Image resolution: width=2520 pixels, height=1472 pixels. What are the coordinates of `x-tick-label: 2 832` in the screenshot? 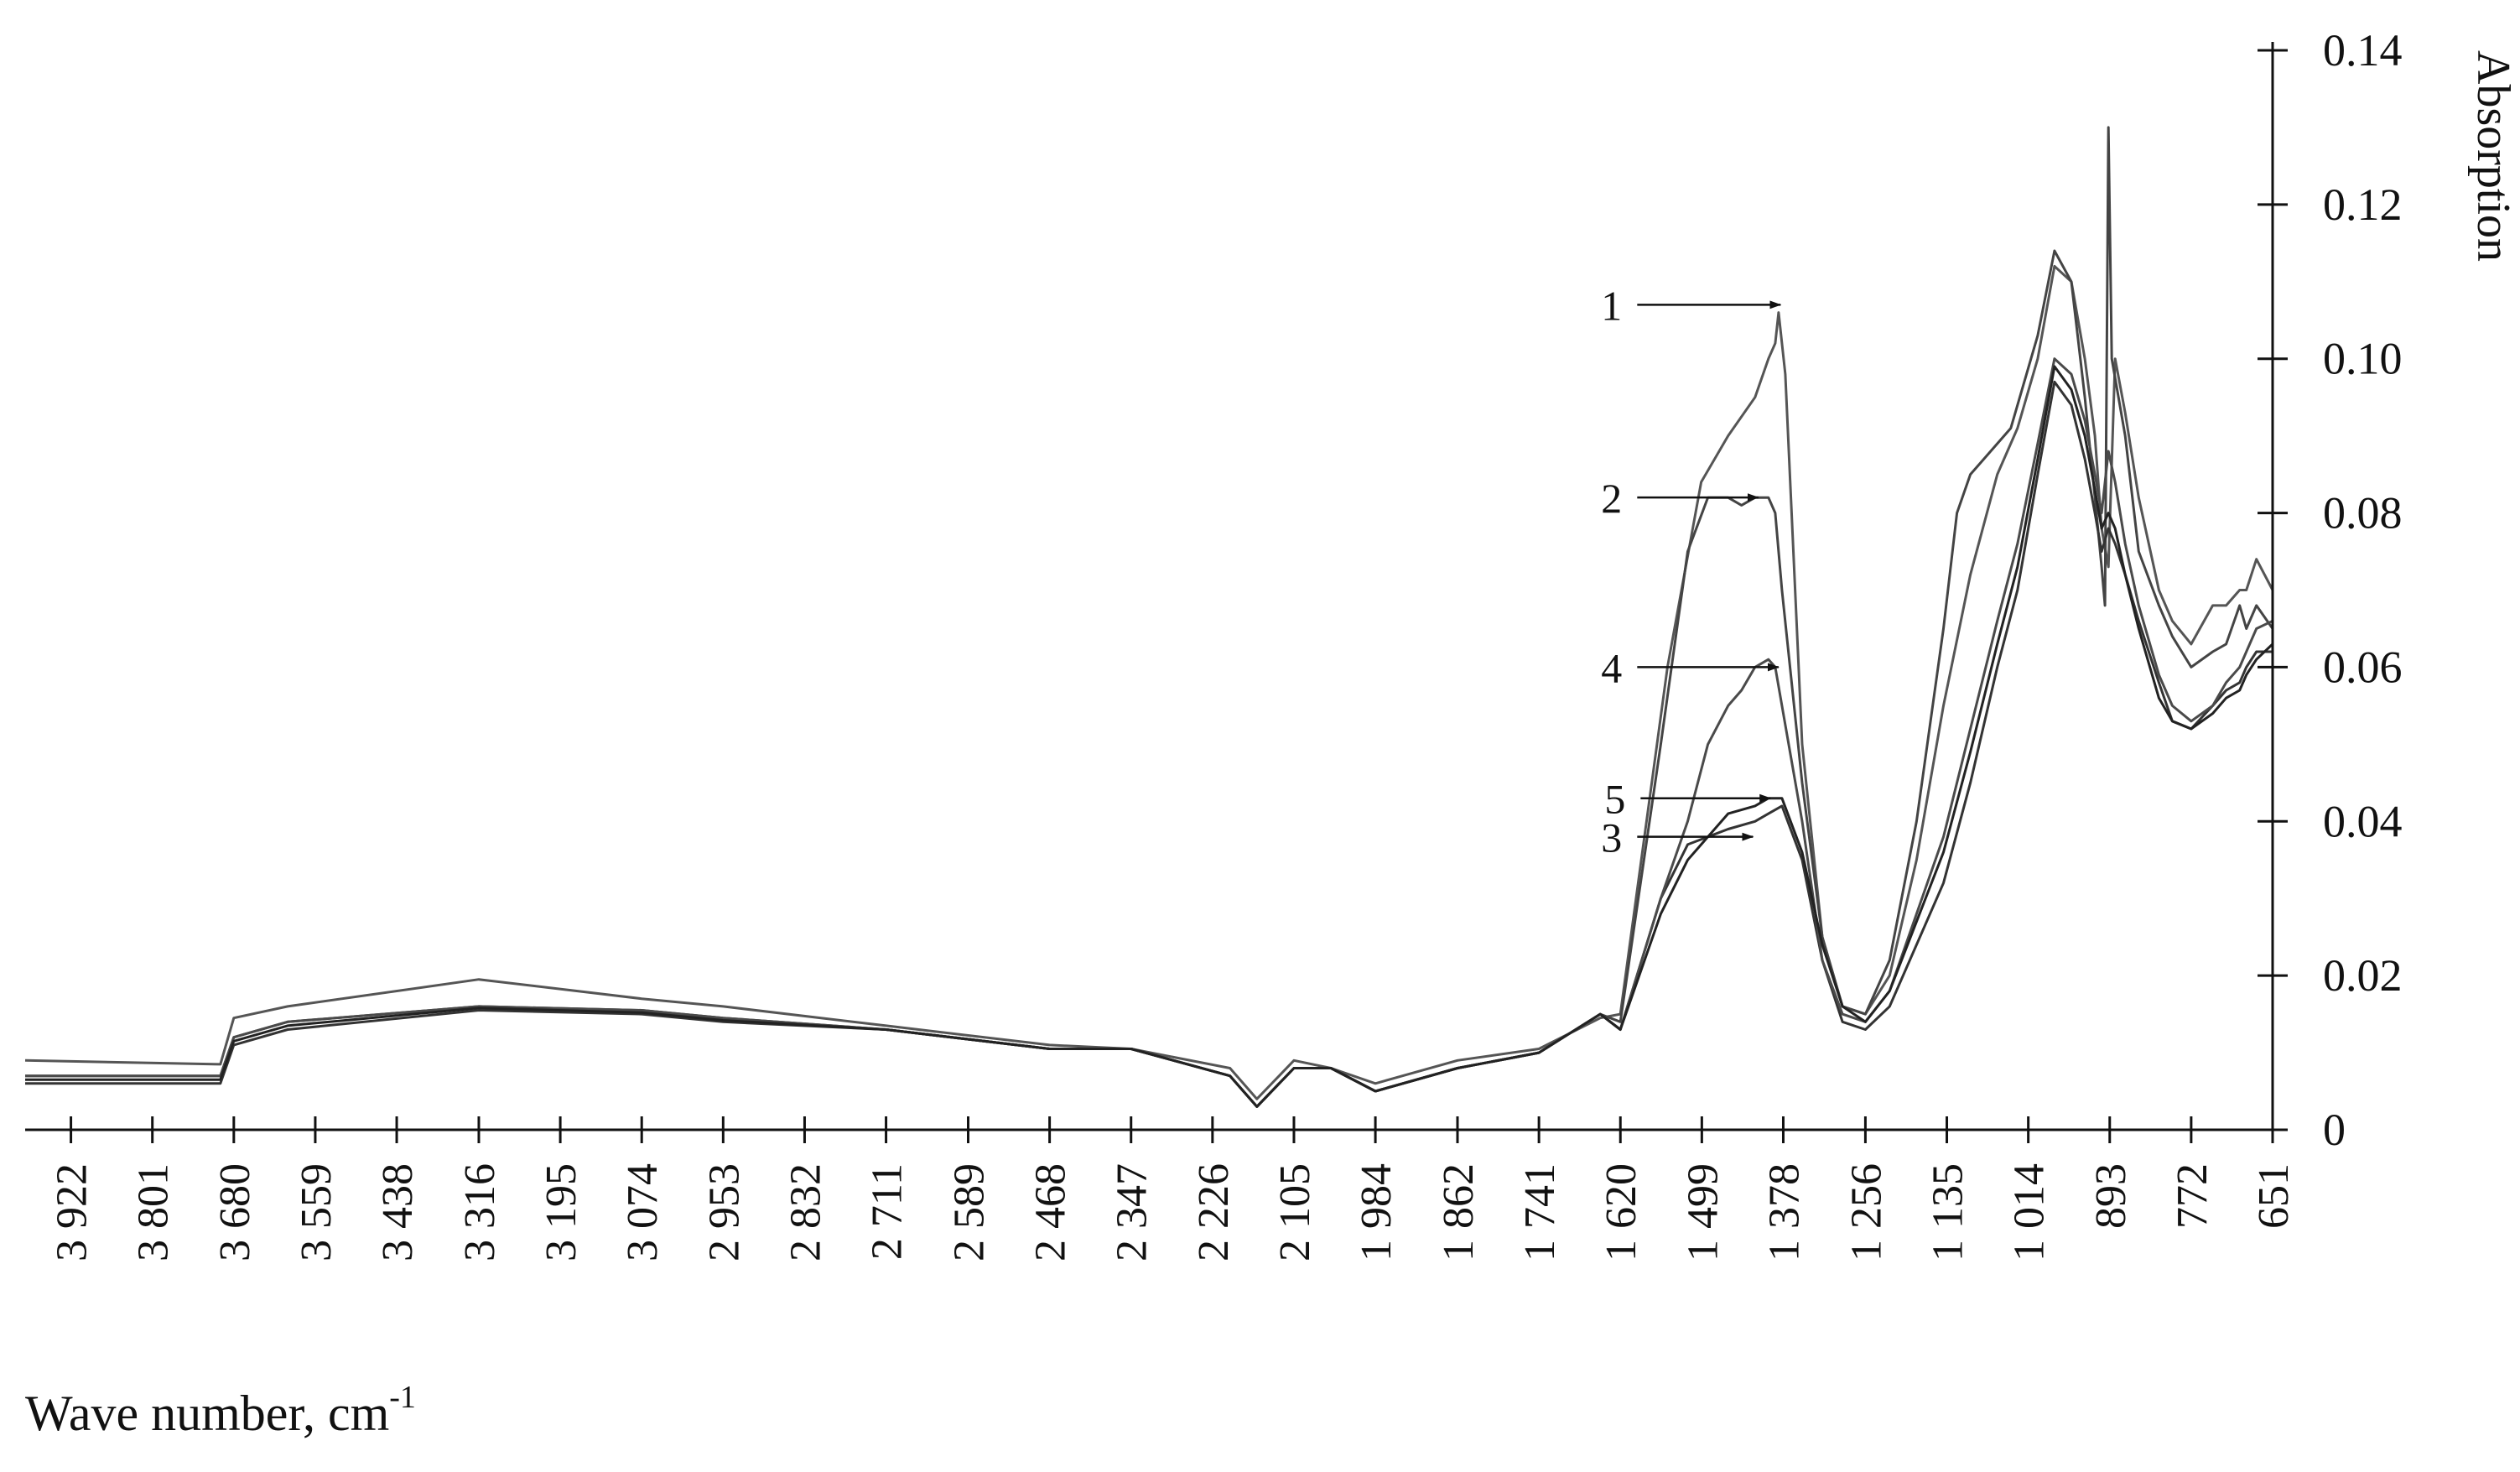 It's located at (805, 1212).